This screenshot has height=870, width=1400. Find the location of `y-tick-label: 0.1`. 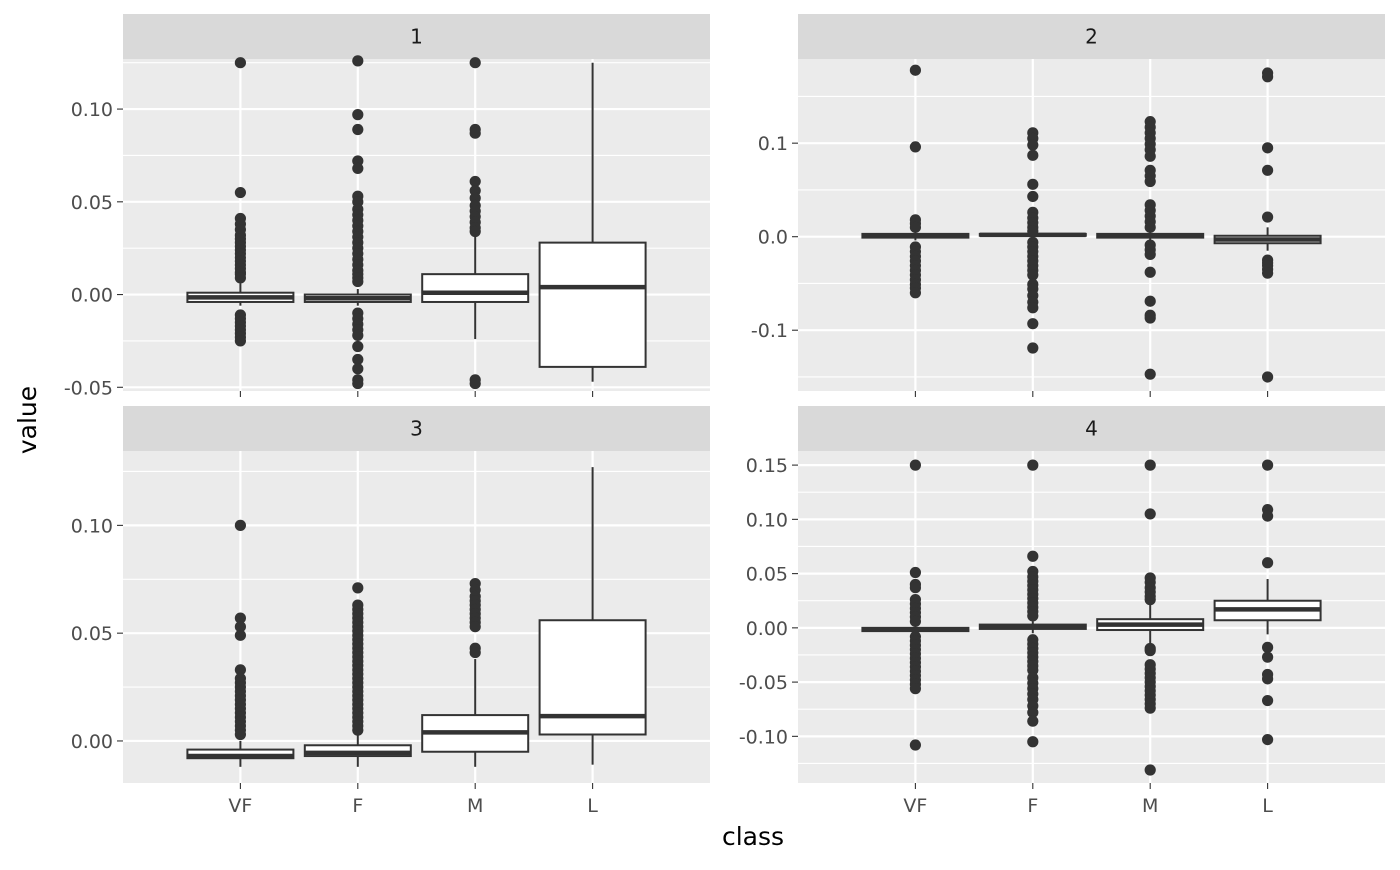

y-tick-label: 0.1 is located at coordinates (773, 144).